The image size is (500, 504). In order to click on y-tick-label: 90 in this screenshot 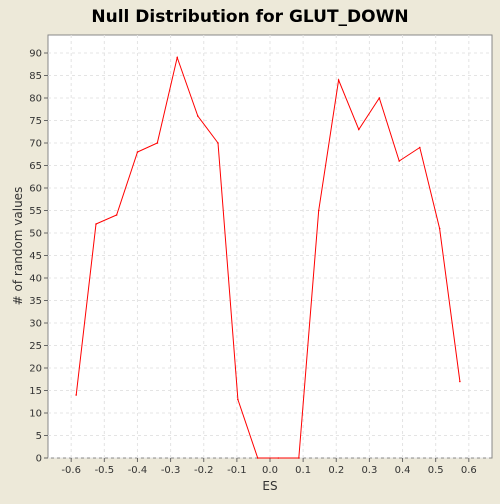, I will do `click(35, 54)`.